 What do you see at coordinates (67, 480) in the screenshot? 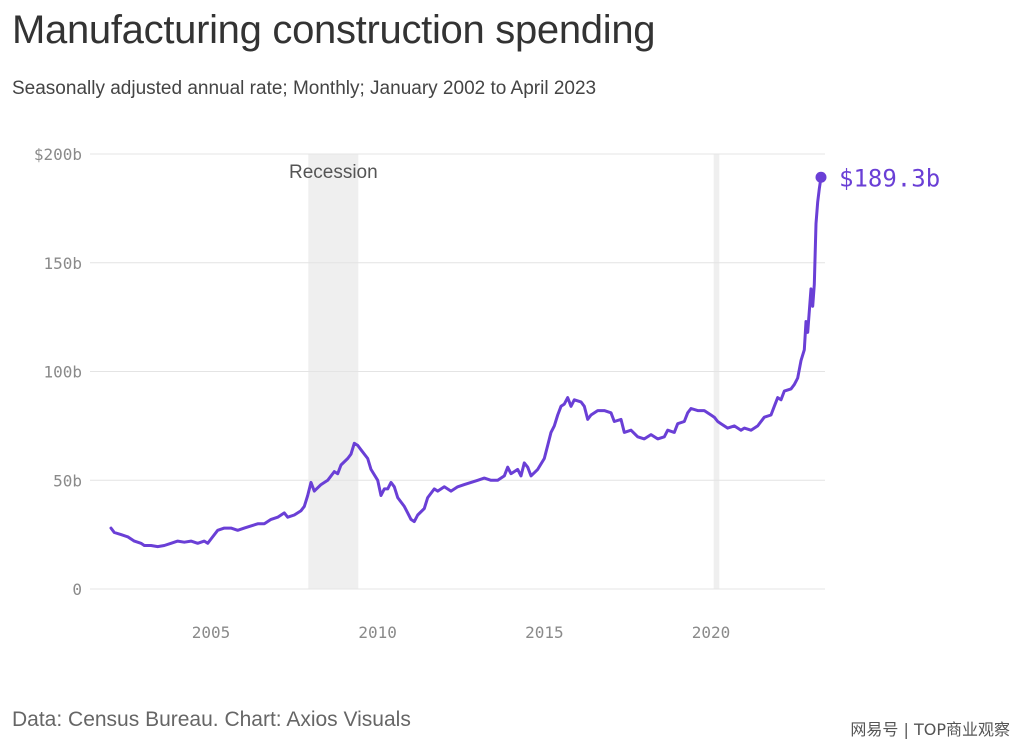
I see `y-tick-label: 50b` at bounding box center [67, 480].